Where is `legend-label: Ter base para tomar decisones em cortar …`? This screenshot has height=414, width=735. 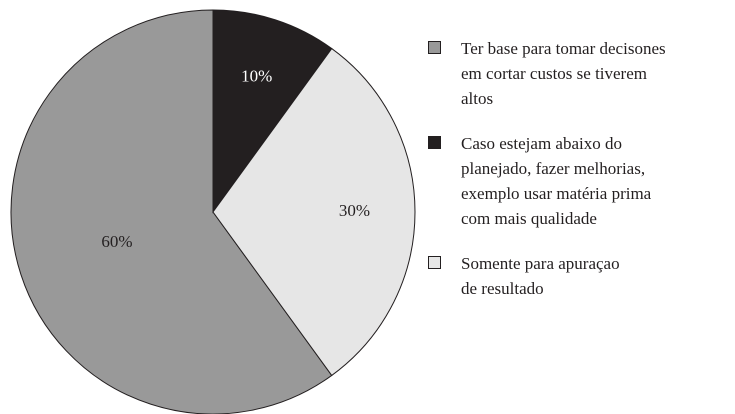
legend-label: Ter base para tomar decisones em cortar … is located at coordinates (563, 73).